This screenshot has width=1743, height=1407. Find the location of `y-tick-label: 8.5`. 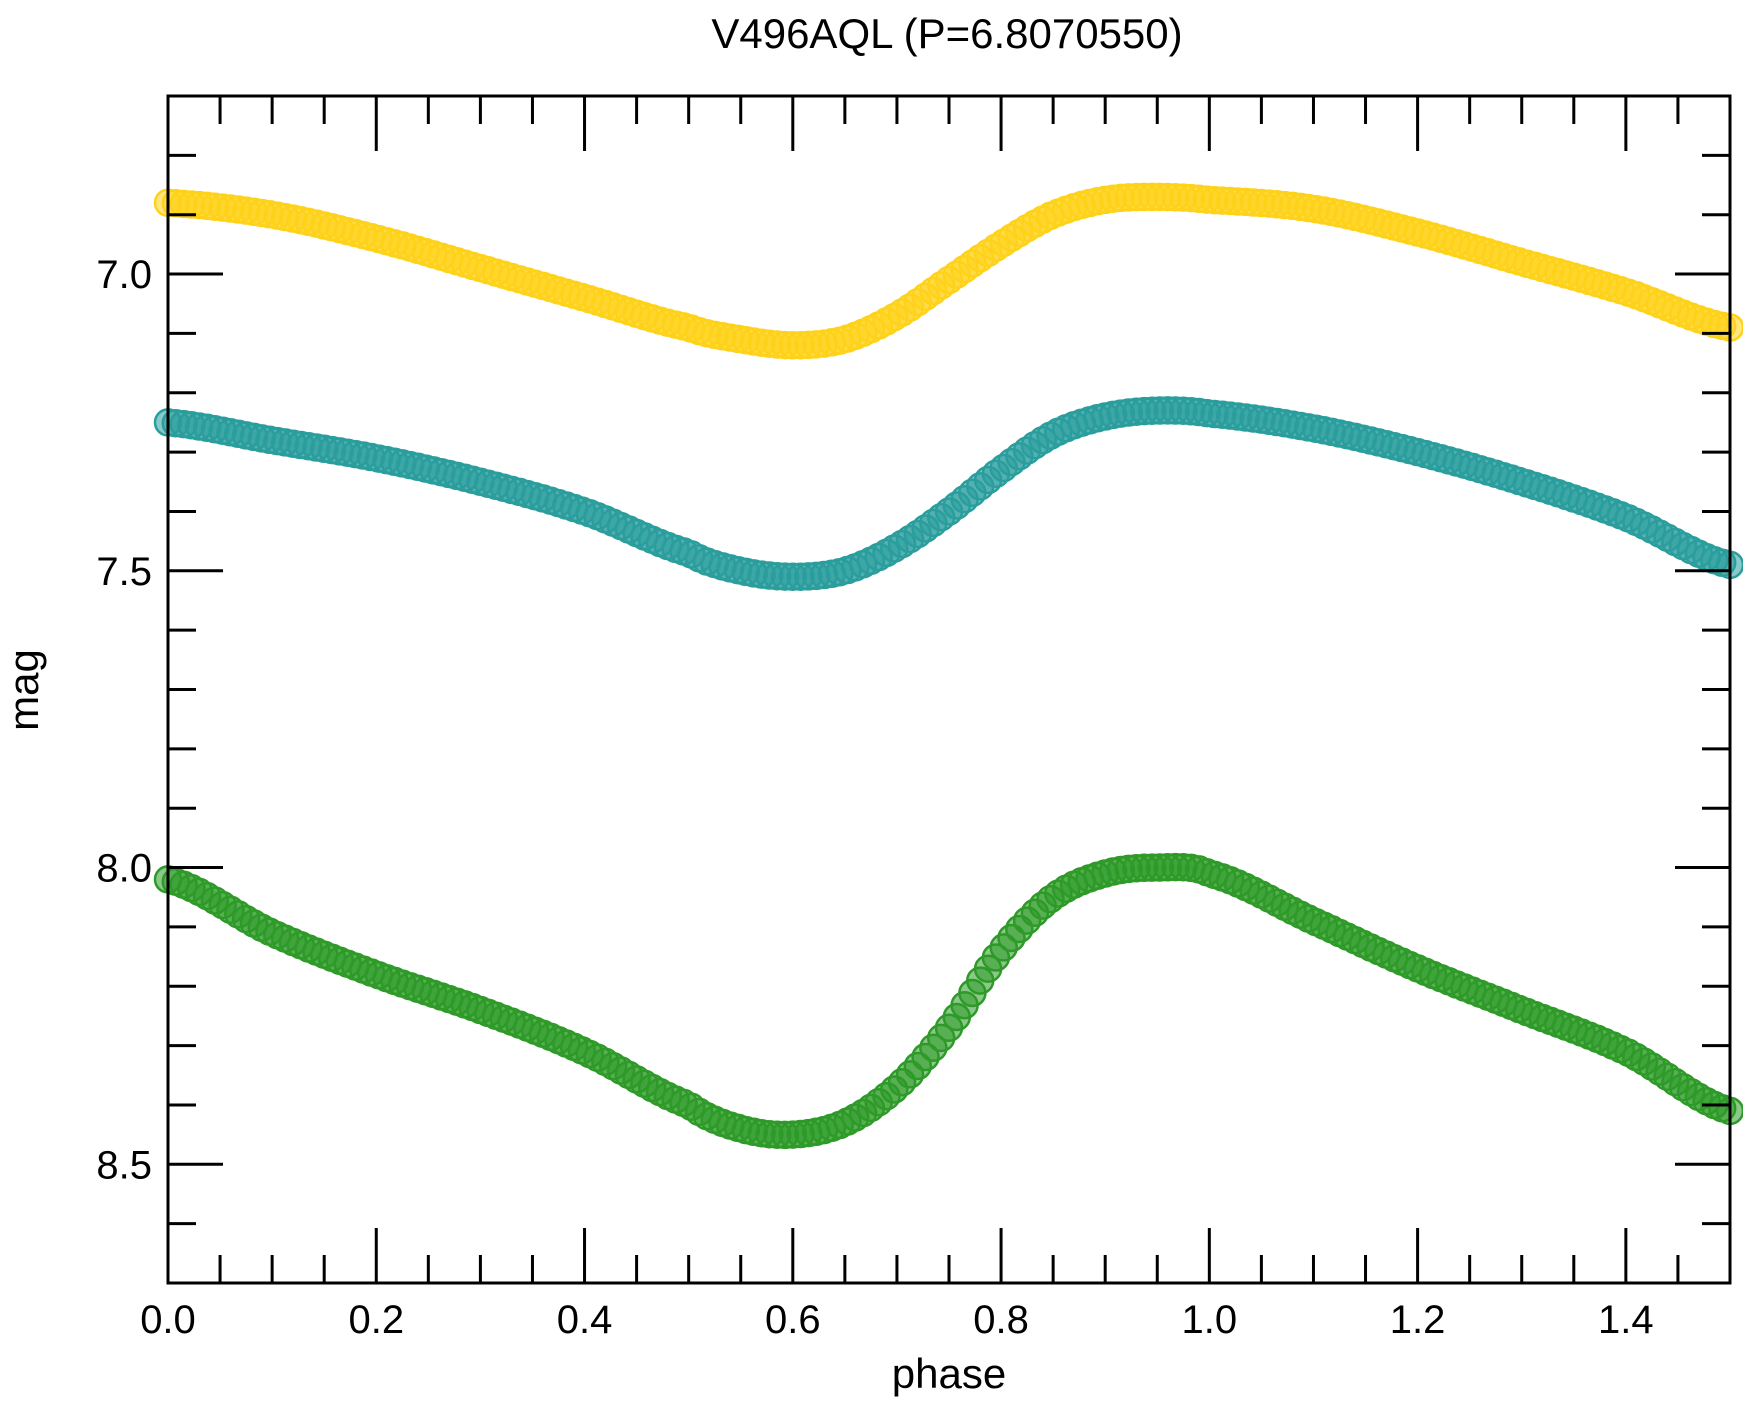

y-tick-label: 8.5 is located at coordinates (124, 1165).